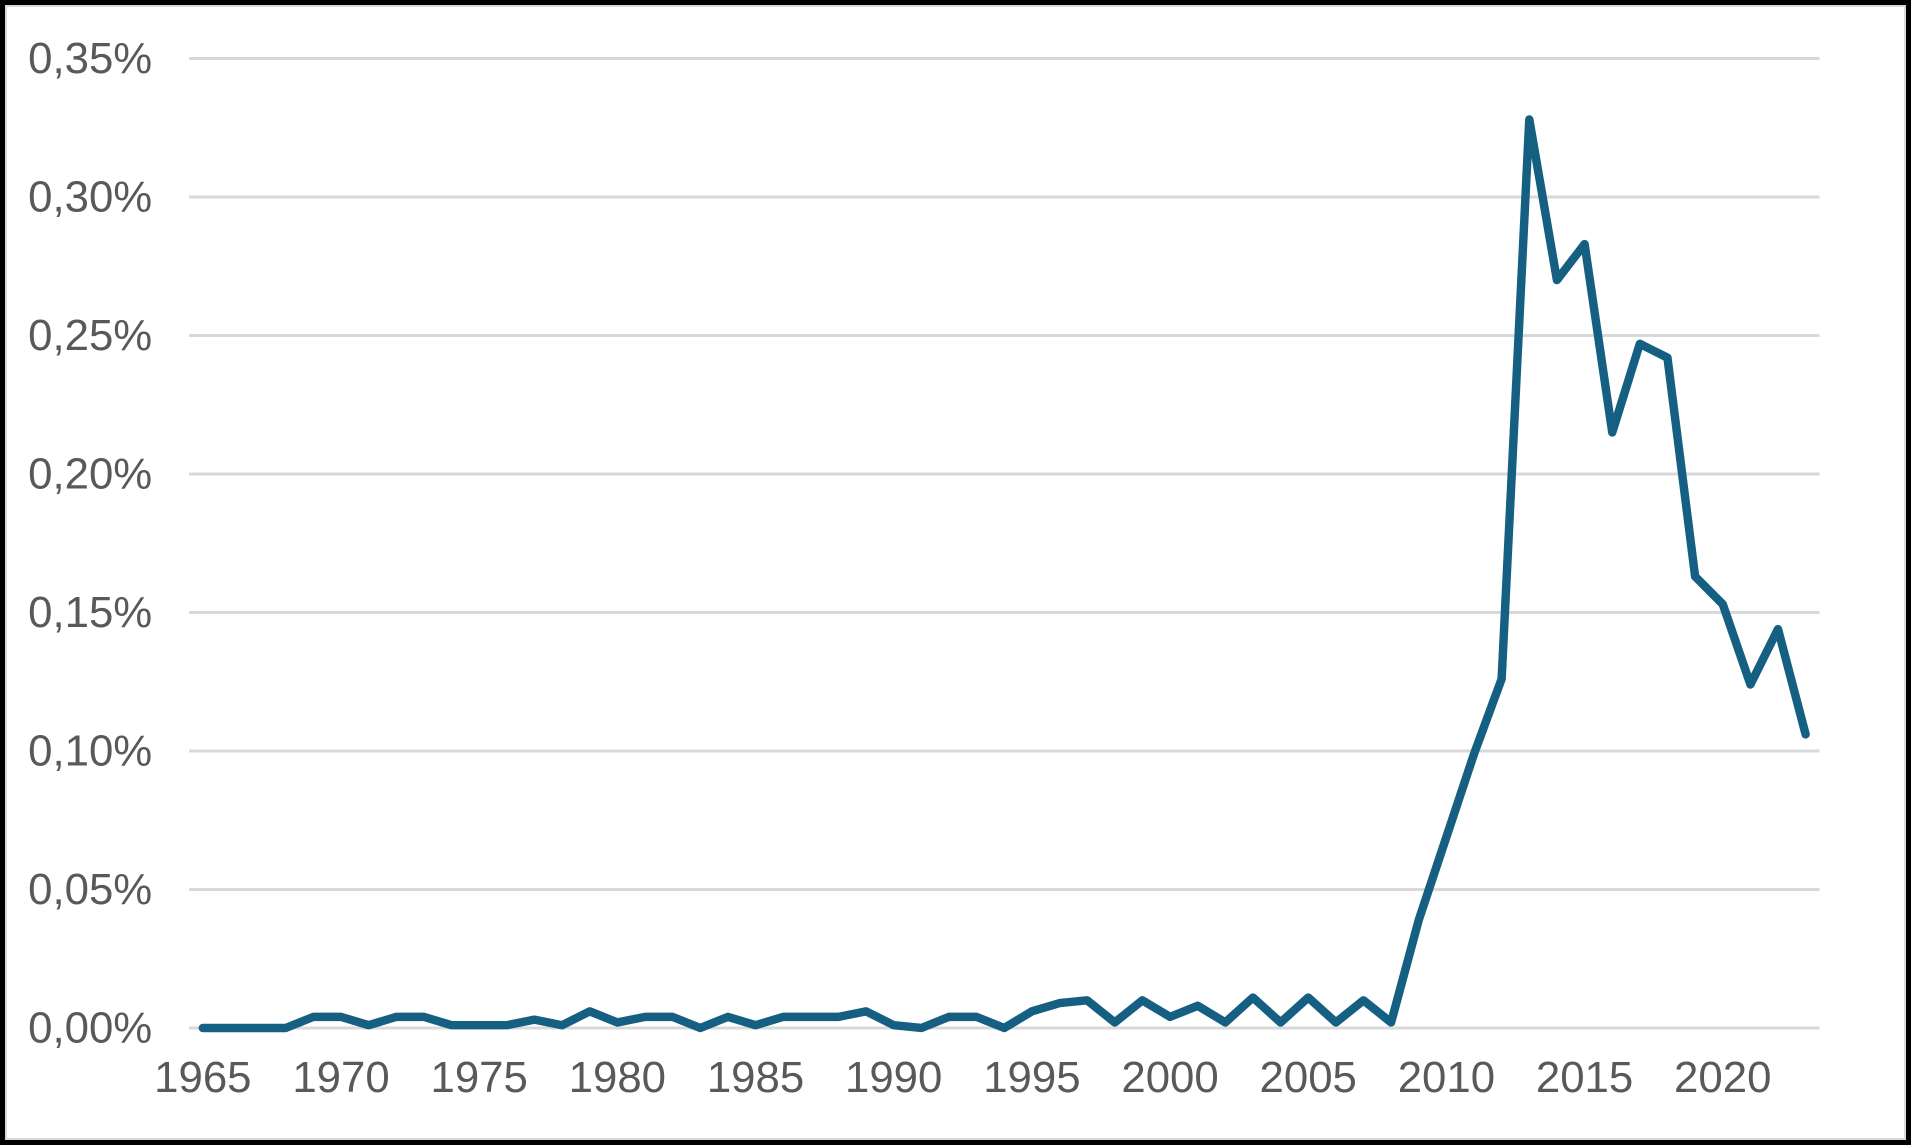  I want to click on y-tick-label: 0,35%, so click(90, 58).